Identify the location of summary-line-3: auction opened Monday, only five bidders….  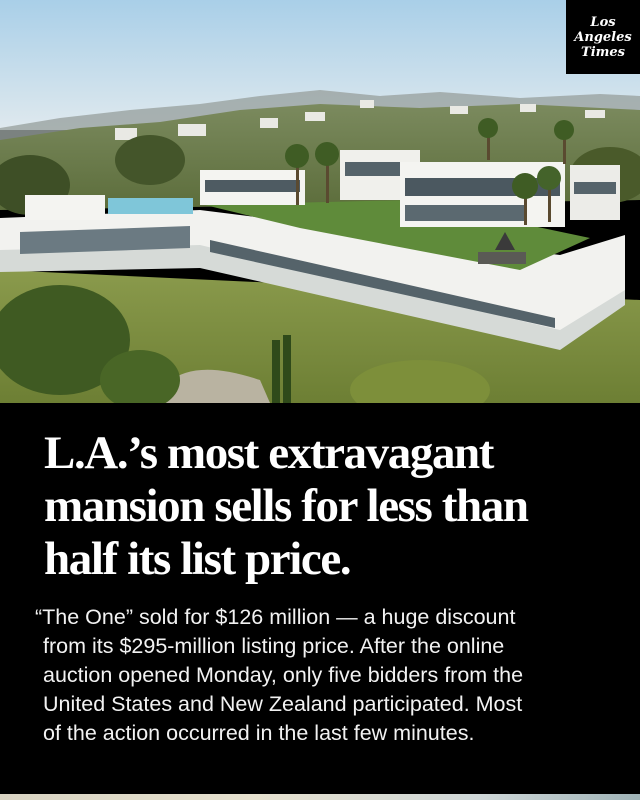
(283, 675).